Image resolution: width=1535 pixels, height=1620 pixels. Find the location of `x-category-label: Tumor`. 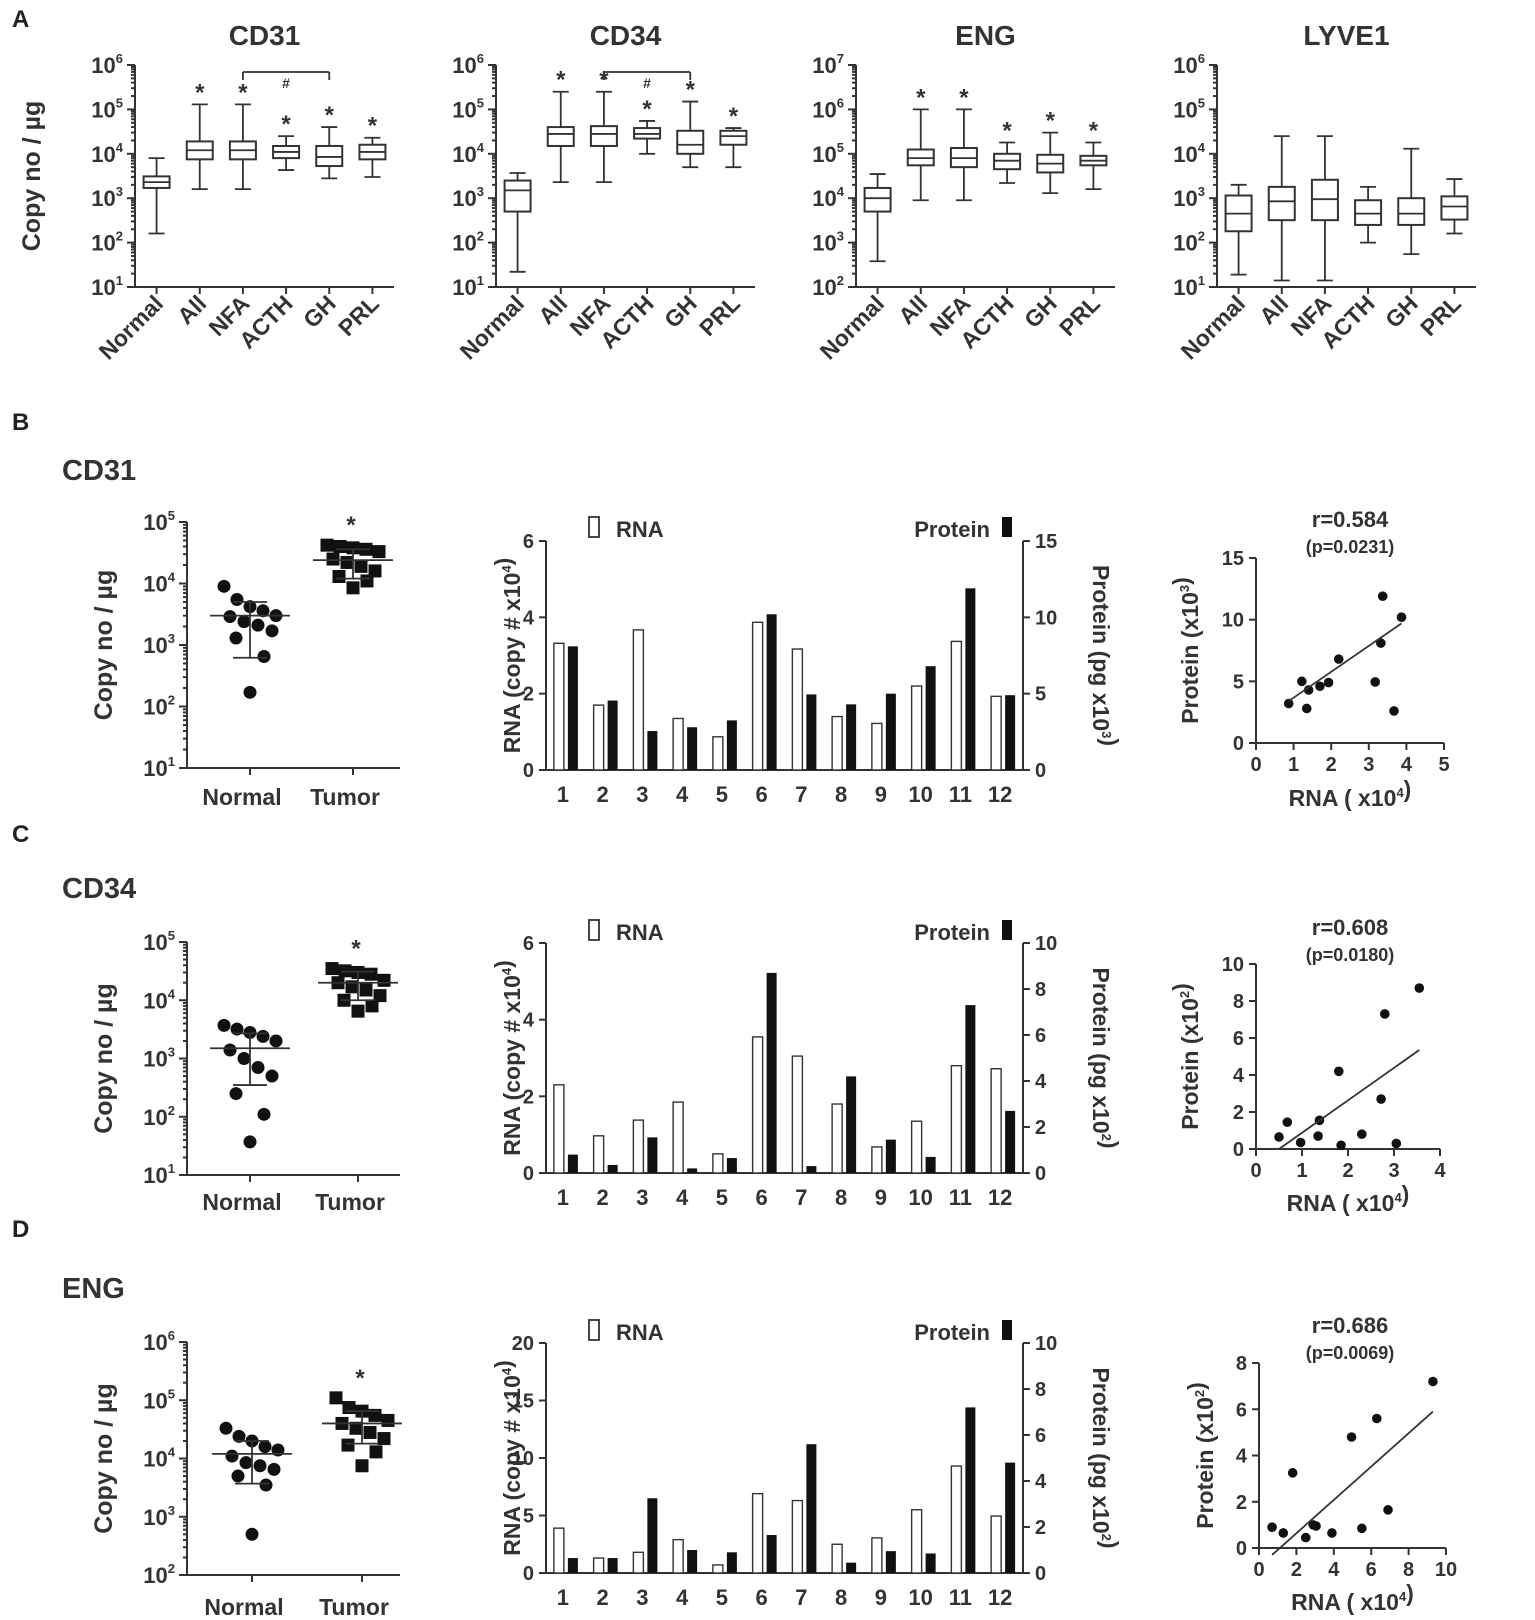

x-category-label: Tumor is located at coordinates (354, 1607).